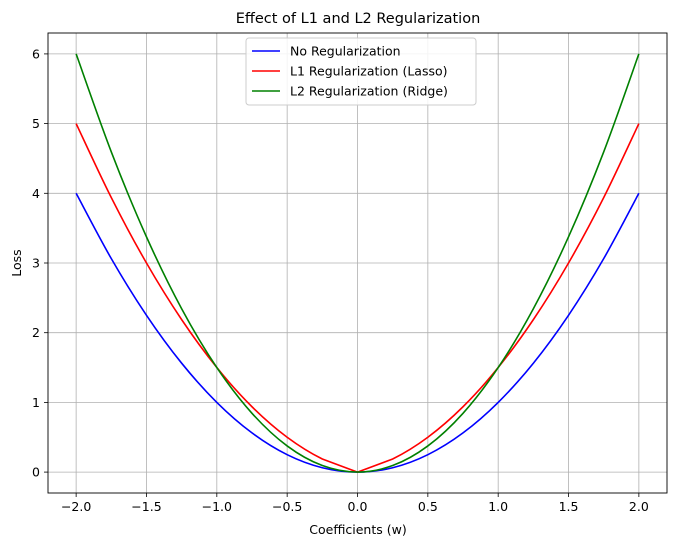 The image size is (678, 547). I want to click on x-tick-label: −1.5, so click(146, 506).